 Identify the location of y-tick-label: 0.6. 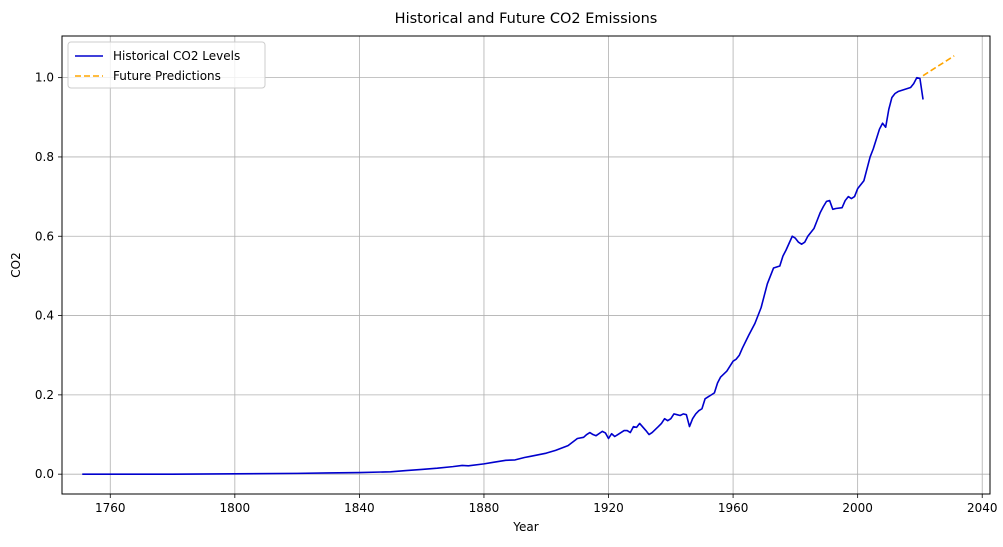
(44, 236).